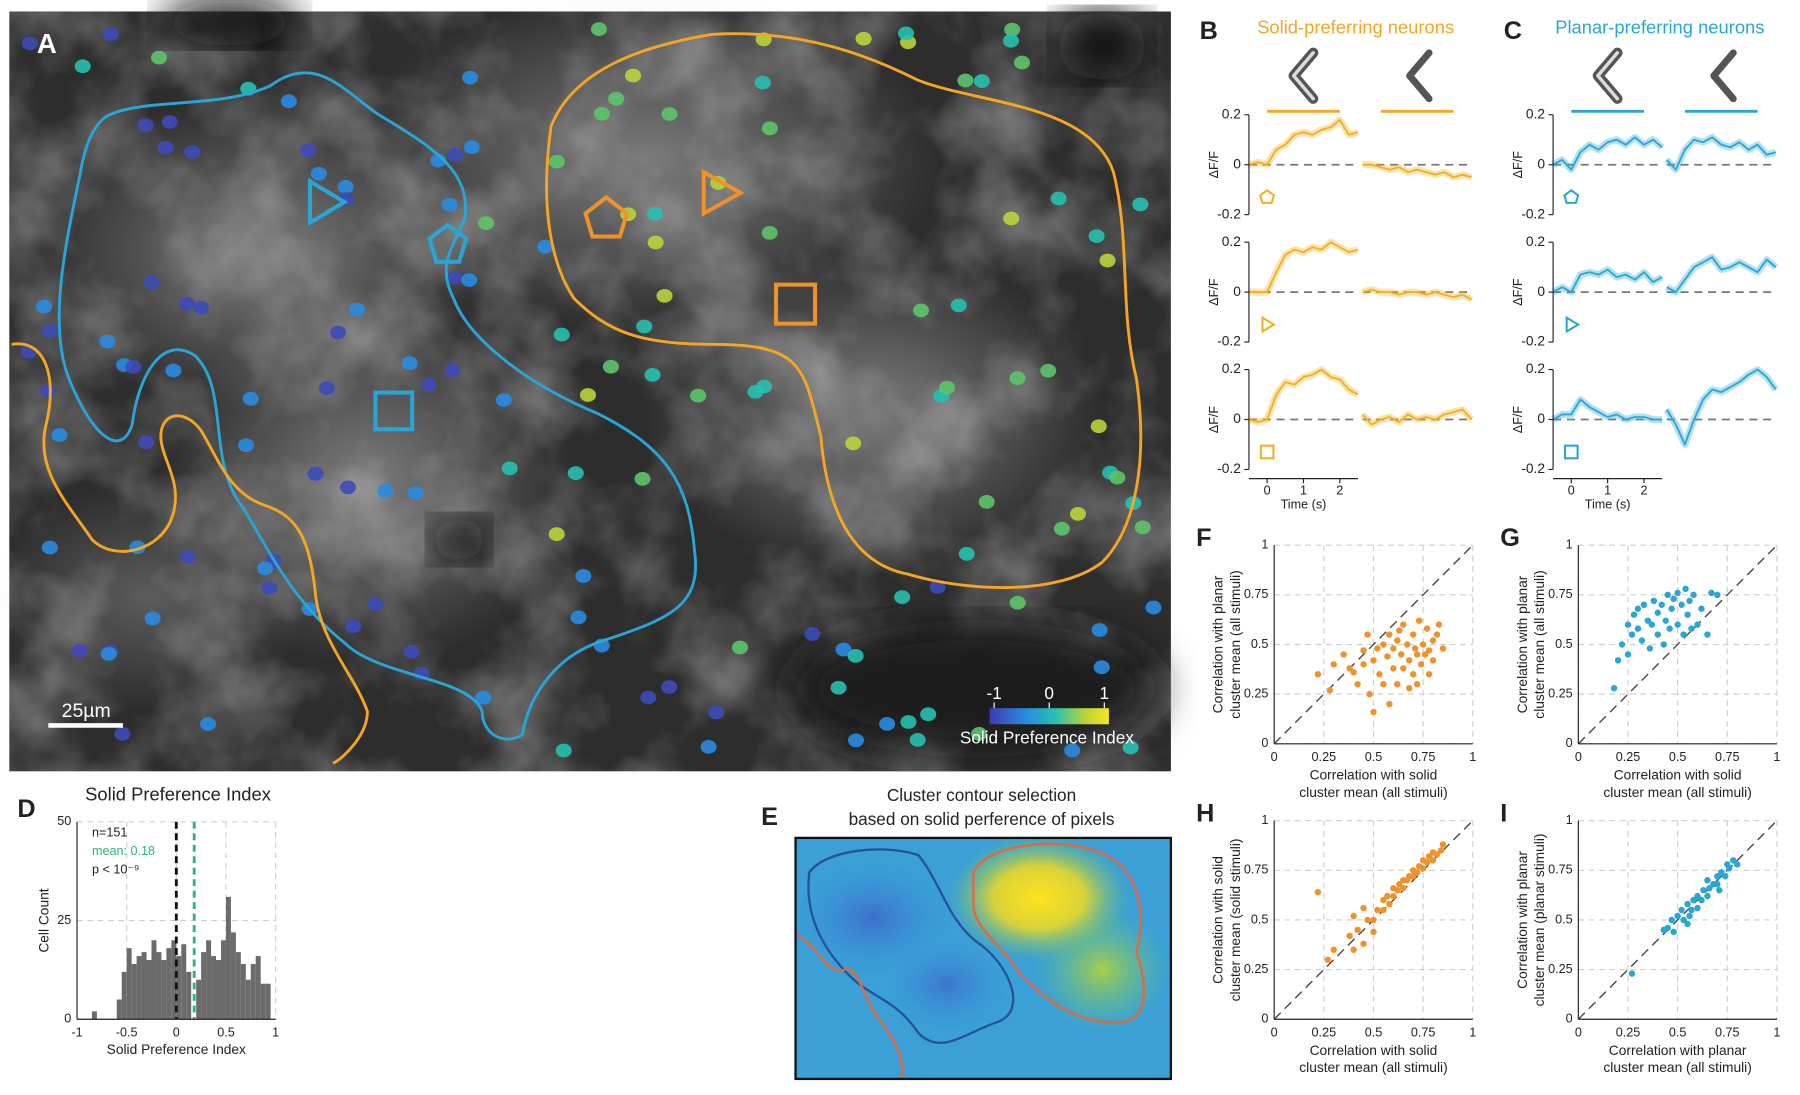  What do you see at coordinates (1423, 1032) in the screenshot?
I see `x-tick-label: 0.75` at bounding box center [1423, 1032].